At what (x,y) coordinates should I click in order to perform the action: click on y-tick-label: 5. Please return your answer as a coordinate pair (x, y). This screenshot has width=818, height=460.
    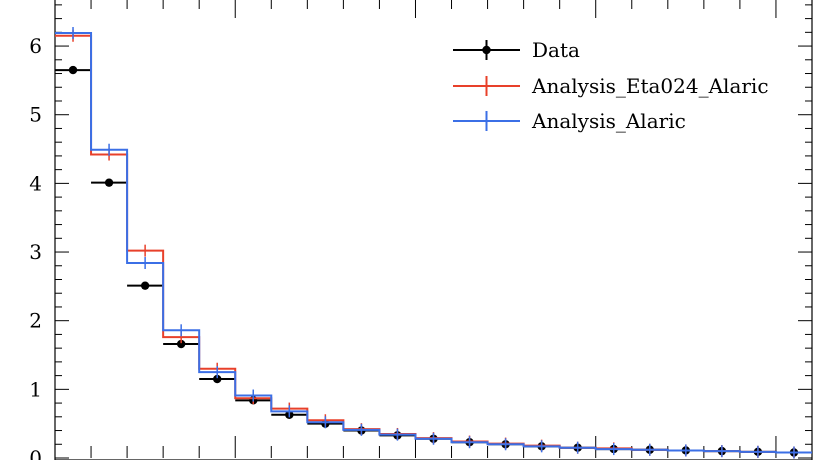
    Looking at the image, I should click on (35, 115).